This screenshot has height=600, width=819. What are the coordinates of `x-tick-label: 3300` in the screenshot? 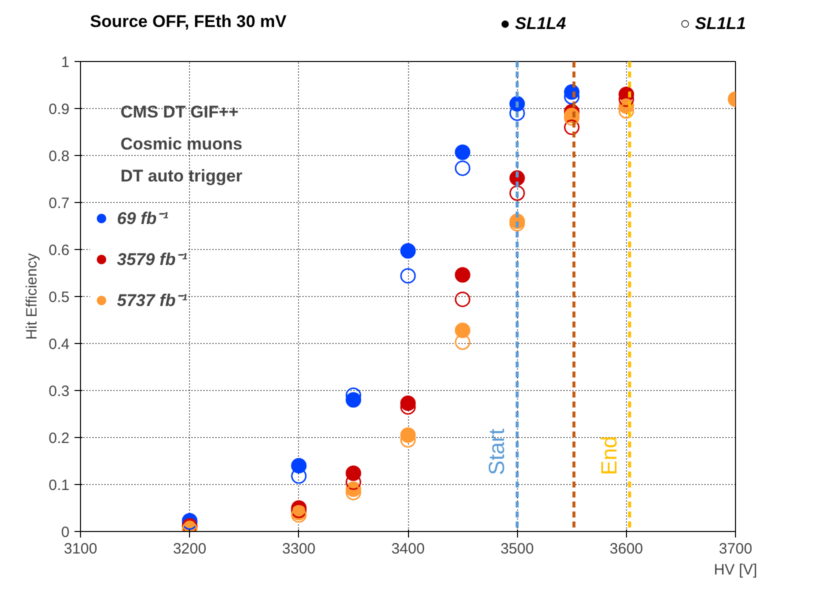 It's located at (299, 549).